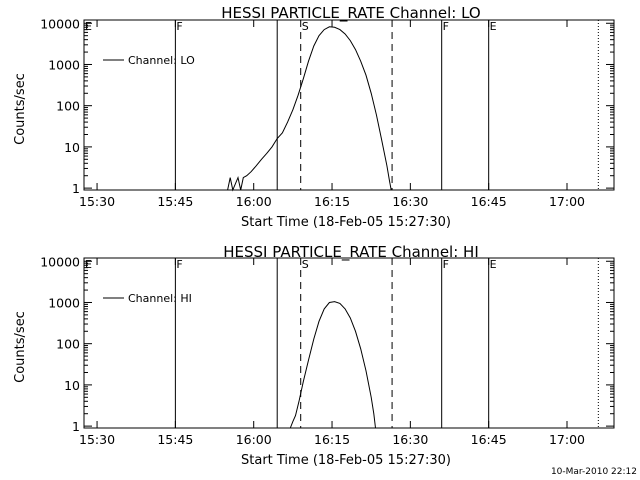 This screenshot has height=480, width=640. I want to click on chart-title: HESSI PARTICLE_RATE Channel: LO, so click(350, 13).